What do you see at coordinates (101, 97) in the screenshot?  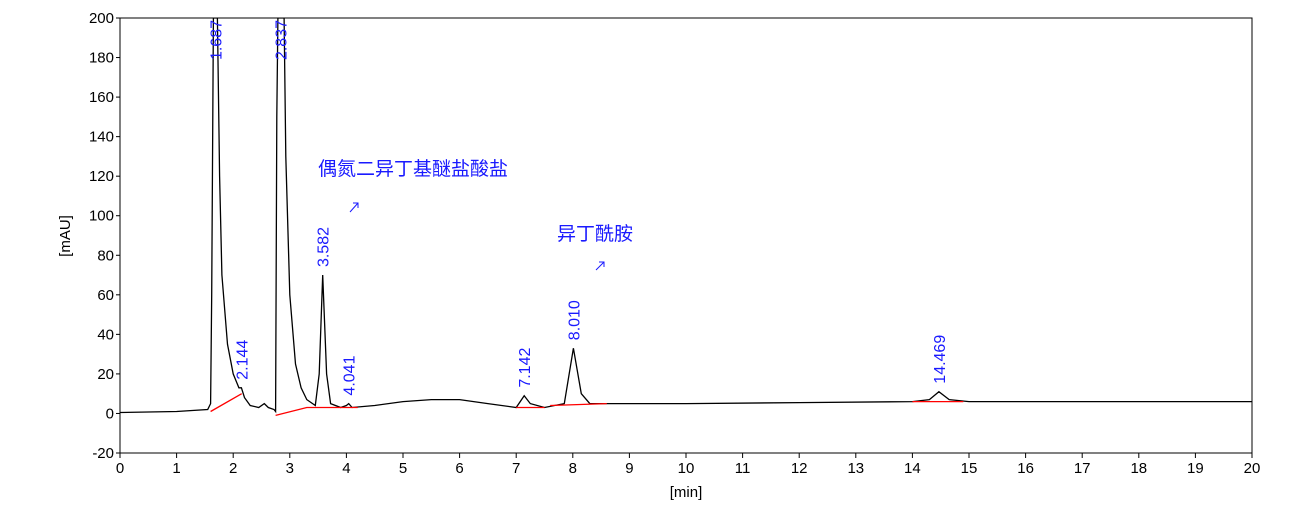 I see `y-tick-label: 160` at bounding box center [101, 97].